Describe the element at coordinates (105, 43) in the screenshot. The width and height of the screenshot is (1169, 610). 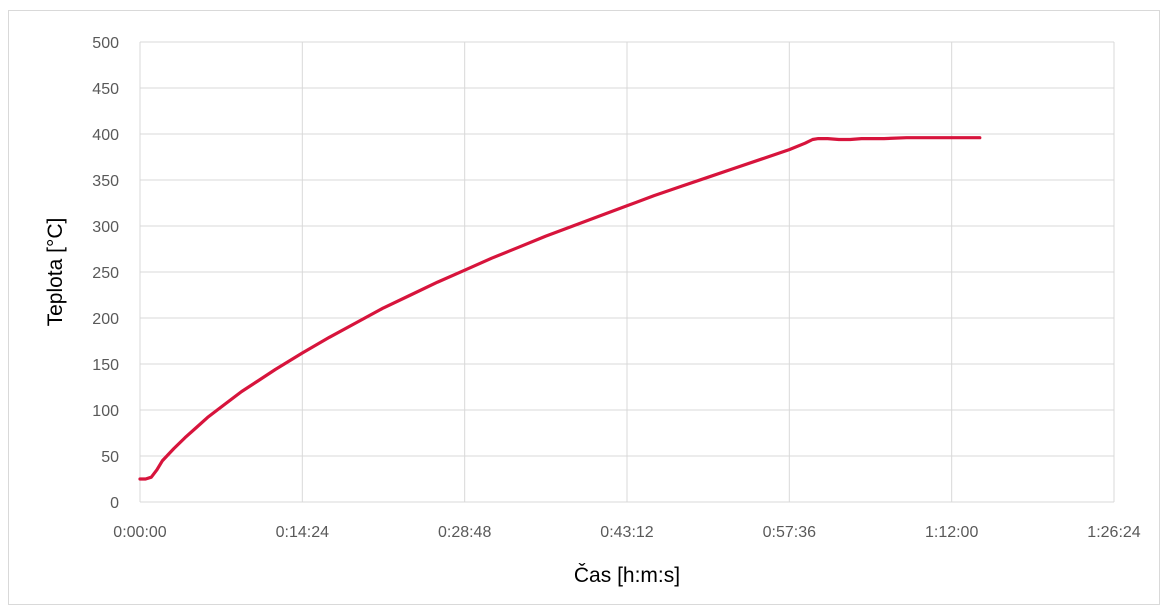
I see `y-tick-label: 500` at that location.